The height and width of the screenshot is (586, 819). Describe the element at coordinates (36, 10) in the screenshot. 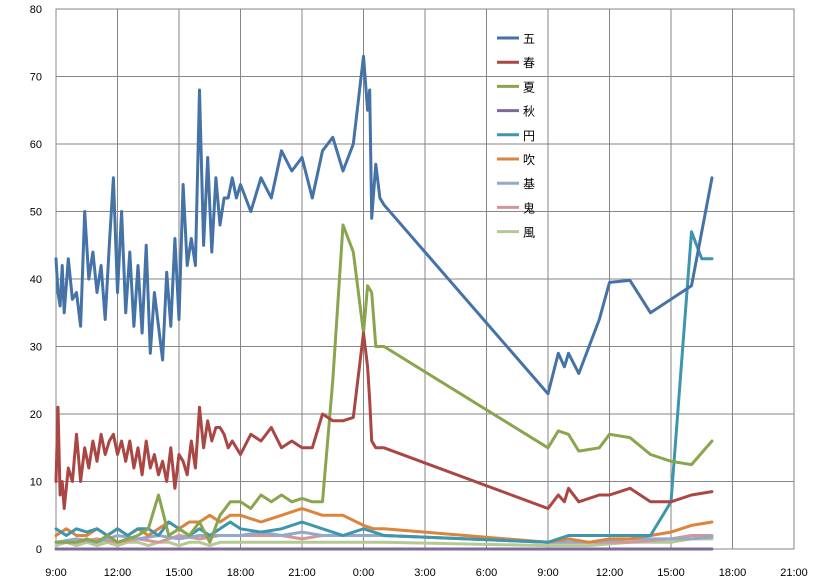

I see `y-tick-label: 80` at that location.